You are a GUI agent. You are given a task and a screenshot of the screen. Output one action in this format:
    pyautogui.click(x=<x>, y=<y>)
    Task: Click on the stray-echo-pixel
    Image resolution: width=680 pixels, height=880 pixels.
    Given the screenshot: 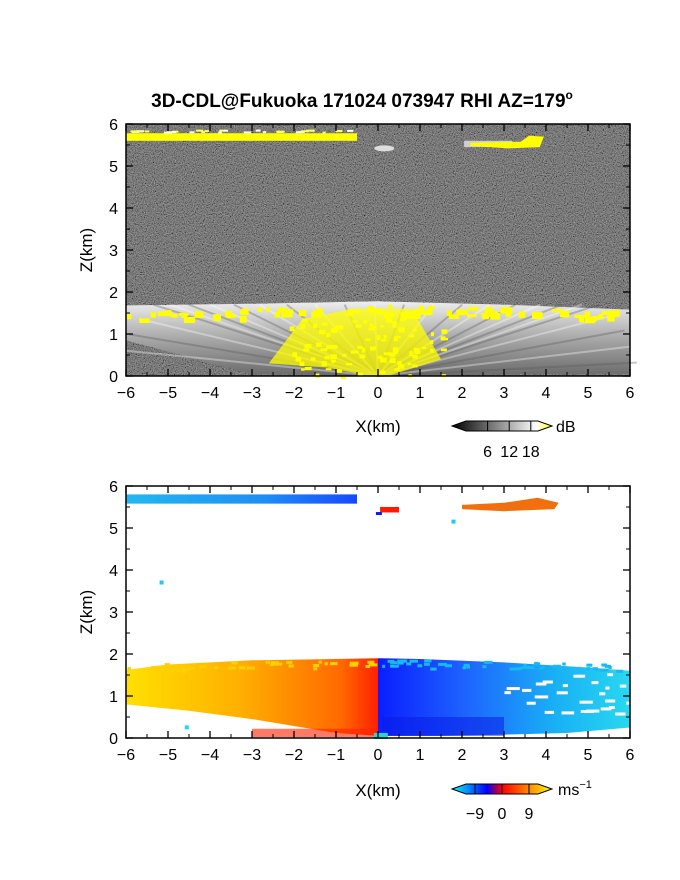 What is the action you would take?
    pyautogui.click(x=161, y=582)
    